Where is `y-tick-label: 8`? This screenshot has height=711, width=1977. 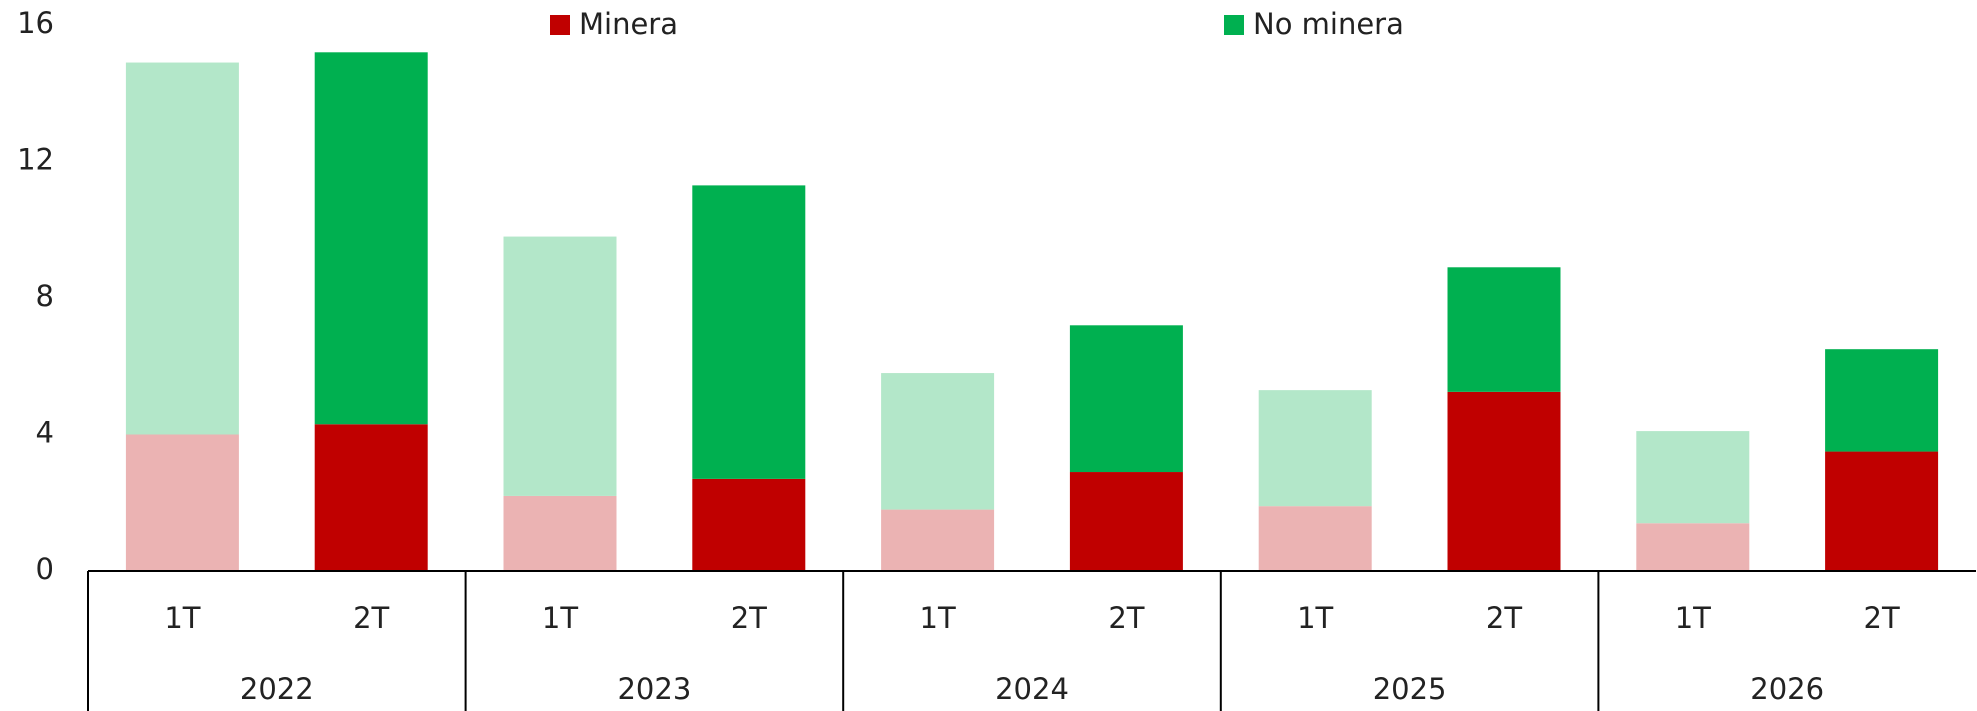 y-tick-label: 8 is located at coordinates (45, 296).